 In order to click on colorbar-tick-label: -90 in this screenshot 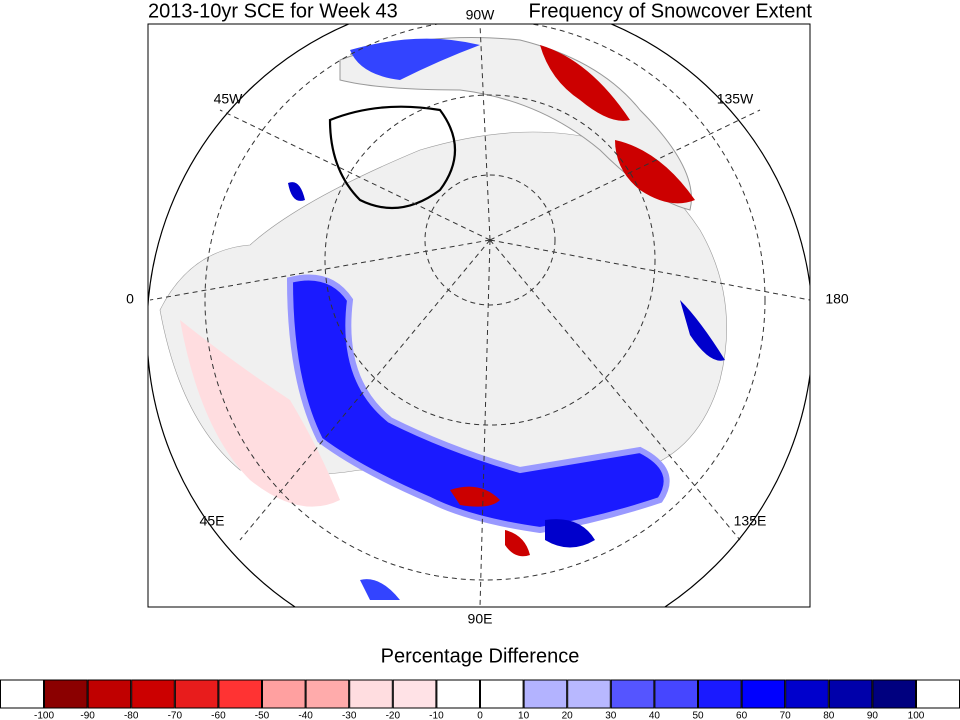, I will do `click(87, 715)`.